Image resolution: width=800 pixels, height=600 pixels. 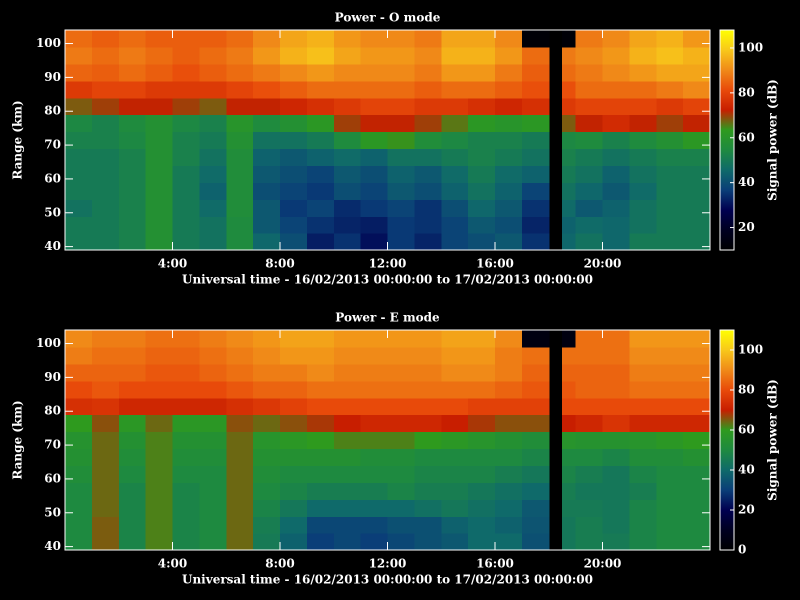 What do you see at coordinates (279, 564) in the screenshot?
I see `x-tick-label: 8:00` at bounding box center [279, 564].